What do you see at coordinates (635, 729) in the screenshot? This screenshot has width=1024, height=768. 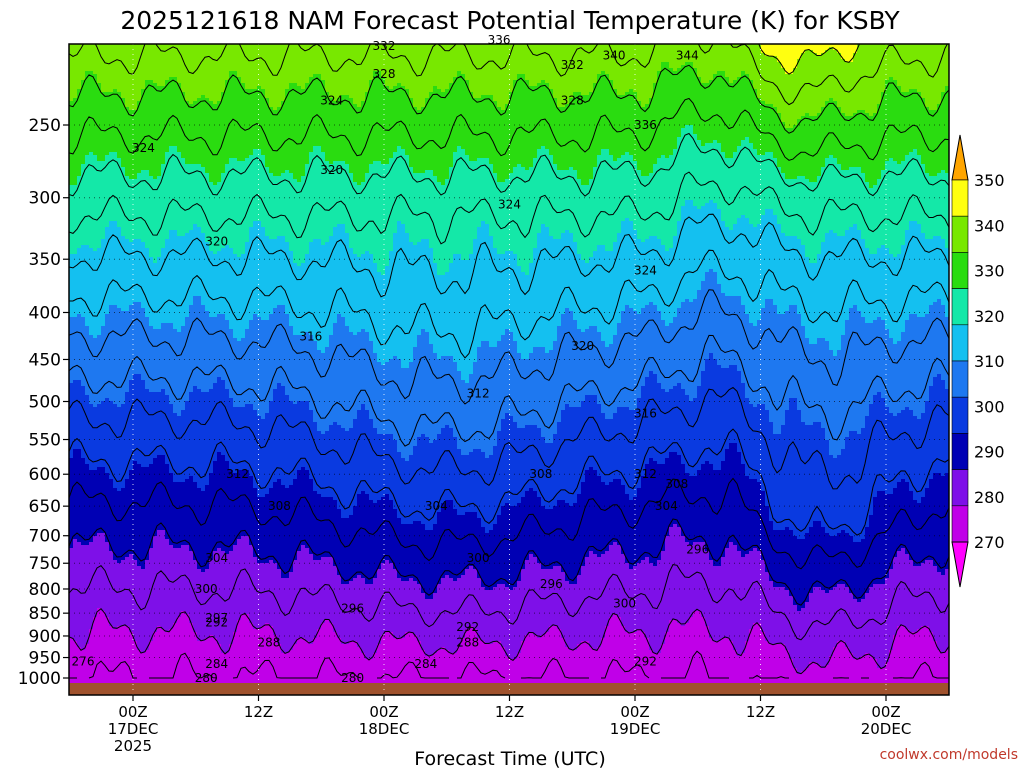 I see `x-tick-label: 19DEC` at bounding box center [635, 729].